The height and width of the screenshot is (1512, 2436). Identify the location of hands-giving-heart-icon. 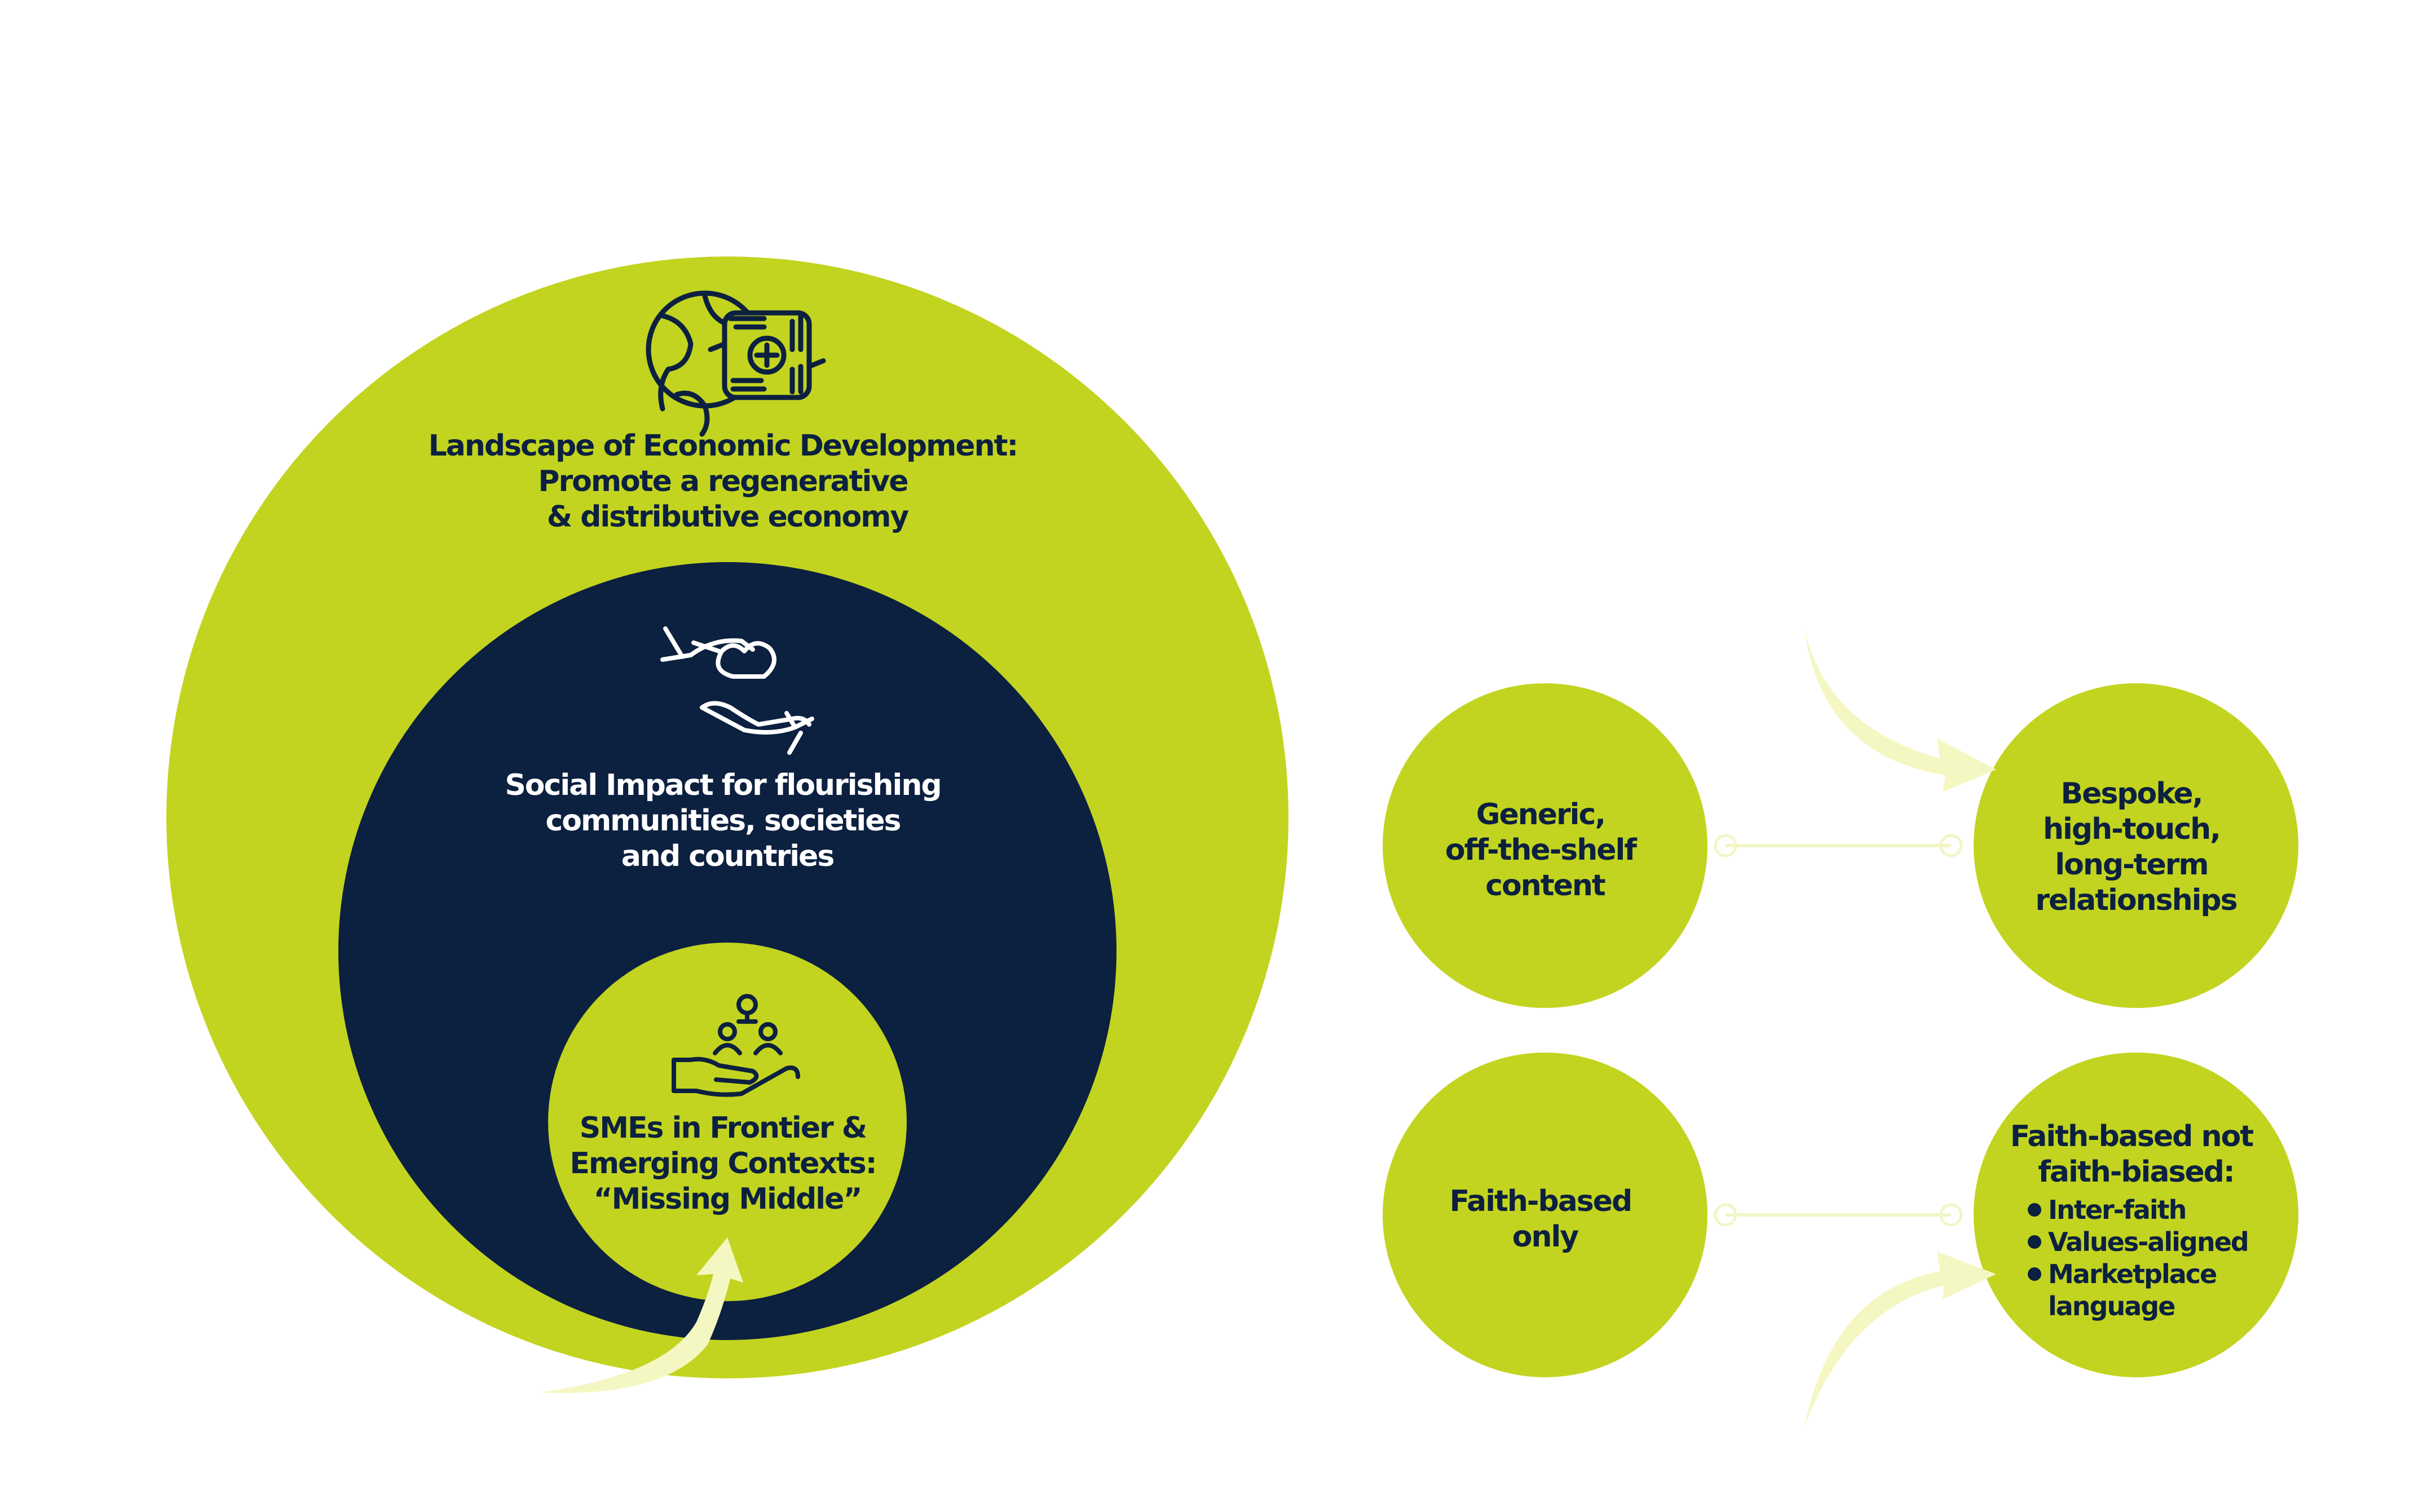
(737, 690).